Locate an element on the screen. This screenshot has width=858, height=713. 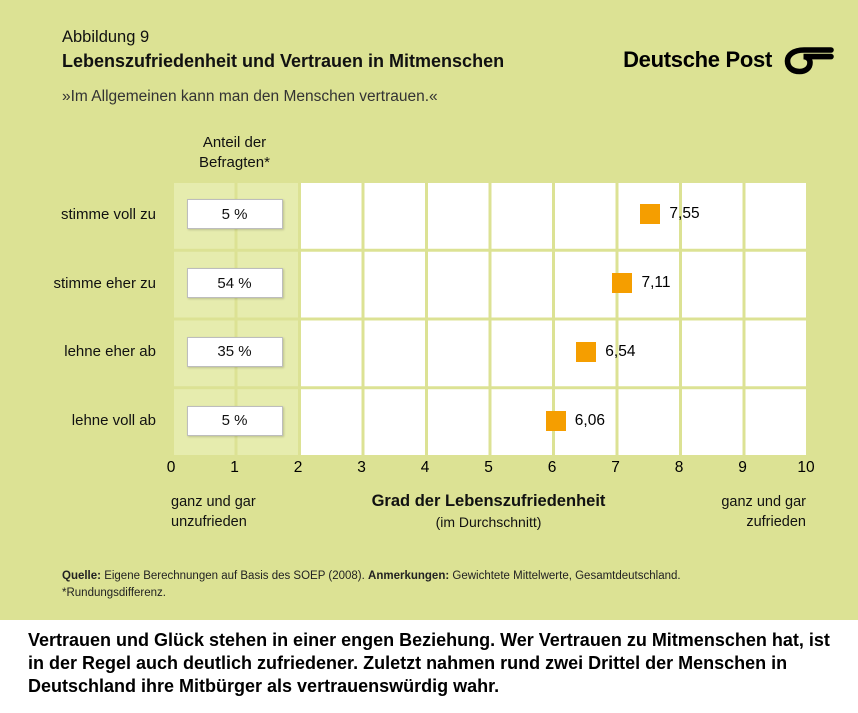
x-tick-label: 3 is located at coordinates (361, 467).